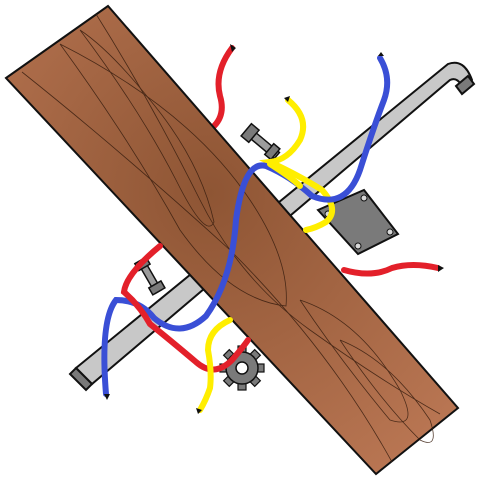  I want to click on bolt-icon, so click(260, 141).